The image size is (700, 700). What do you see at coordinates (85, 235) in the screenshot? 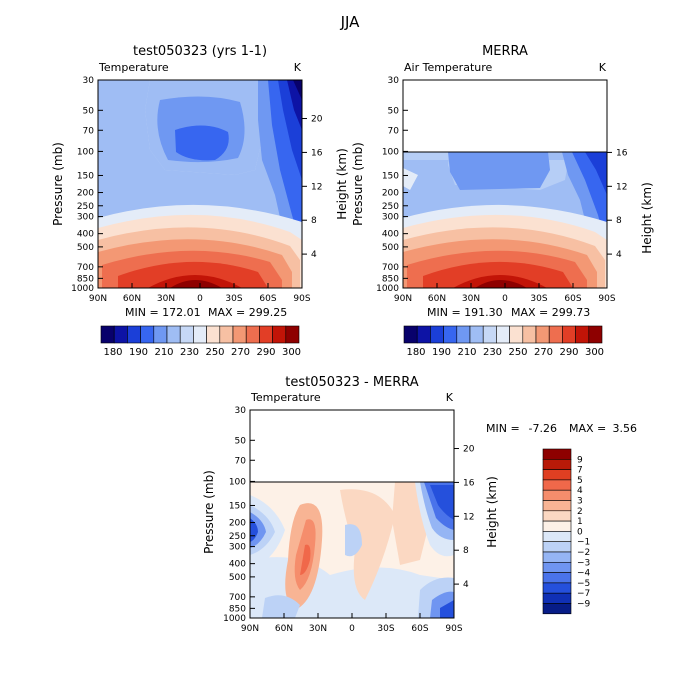
I see `y-tick-label: 400` at bounding box center [85, 235].